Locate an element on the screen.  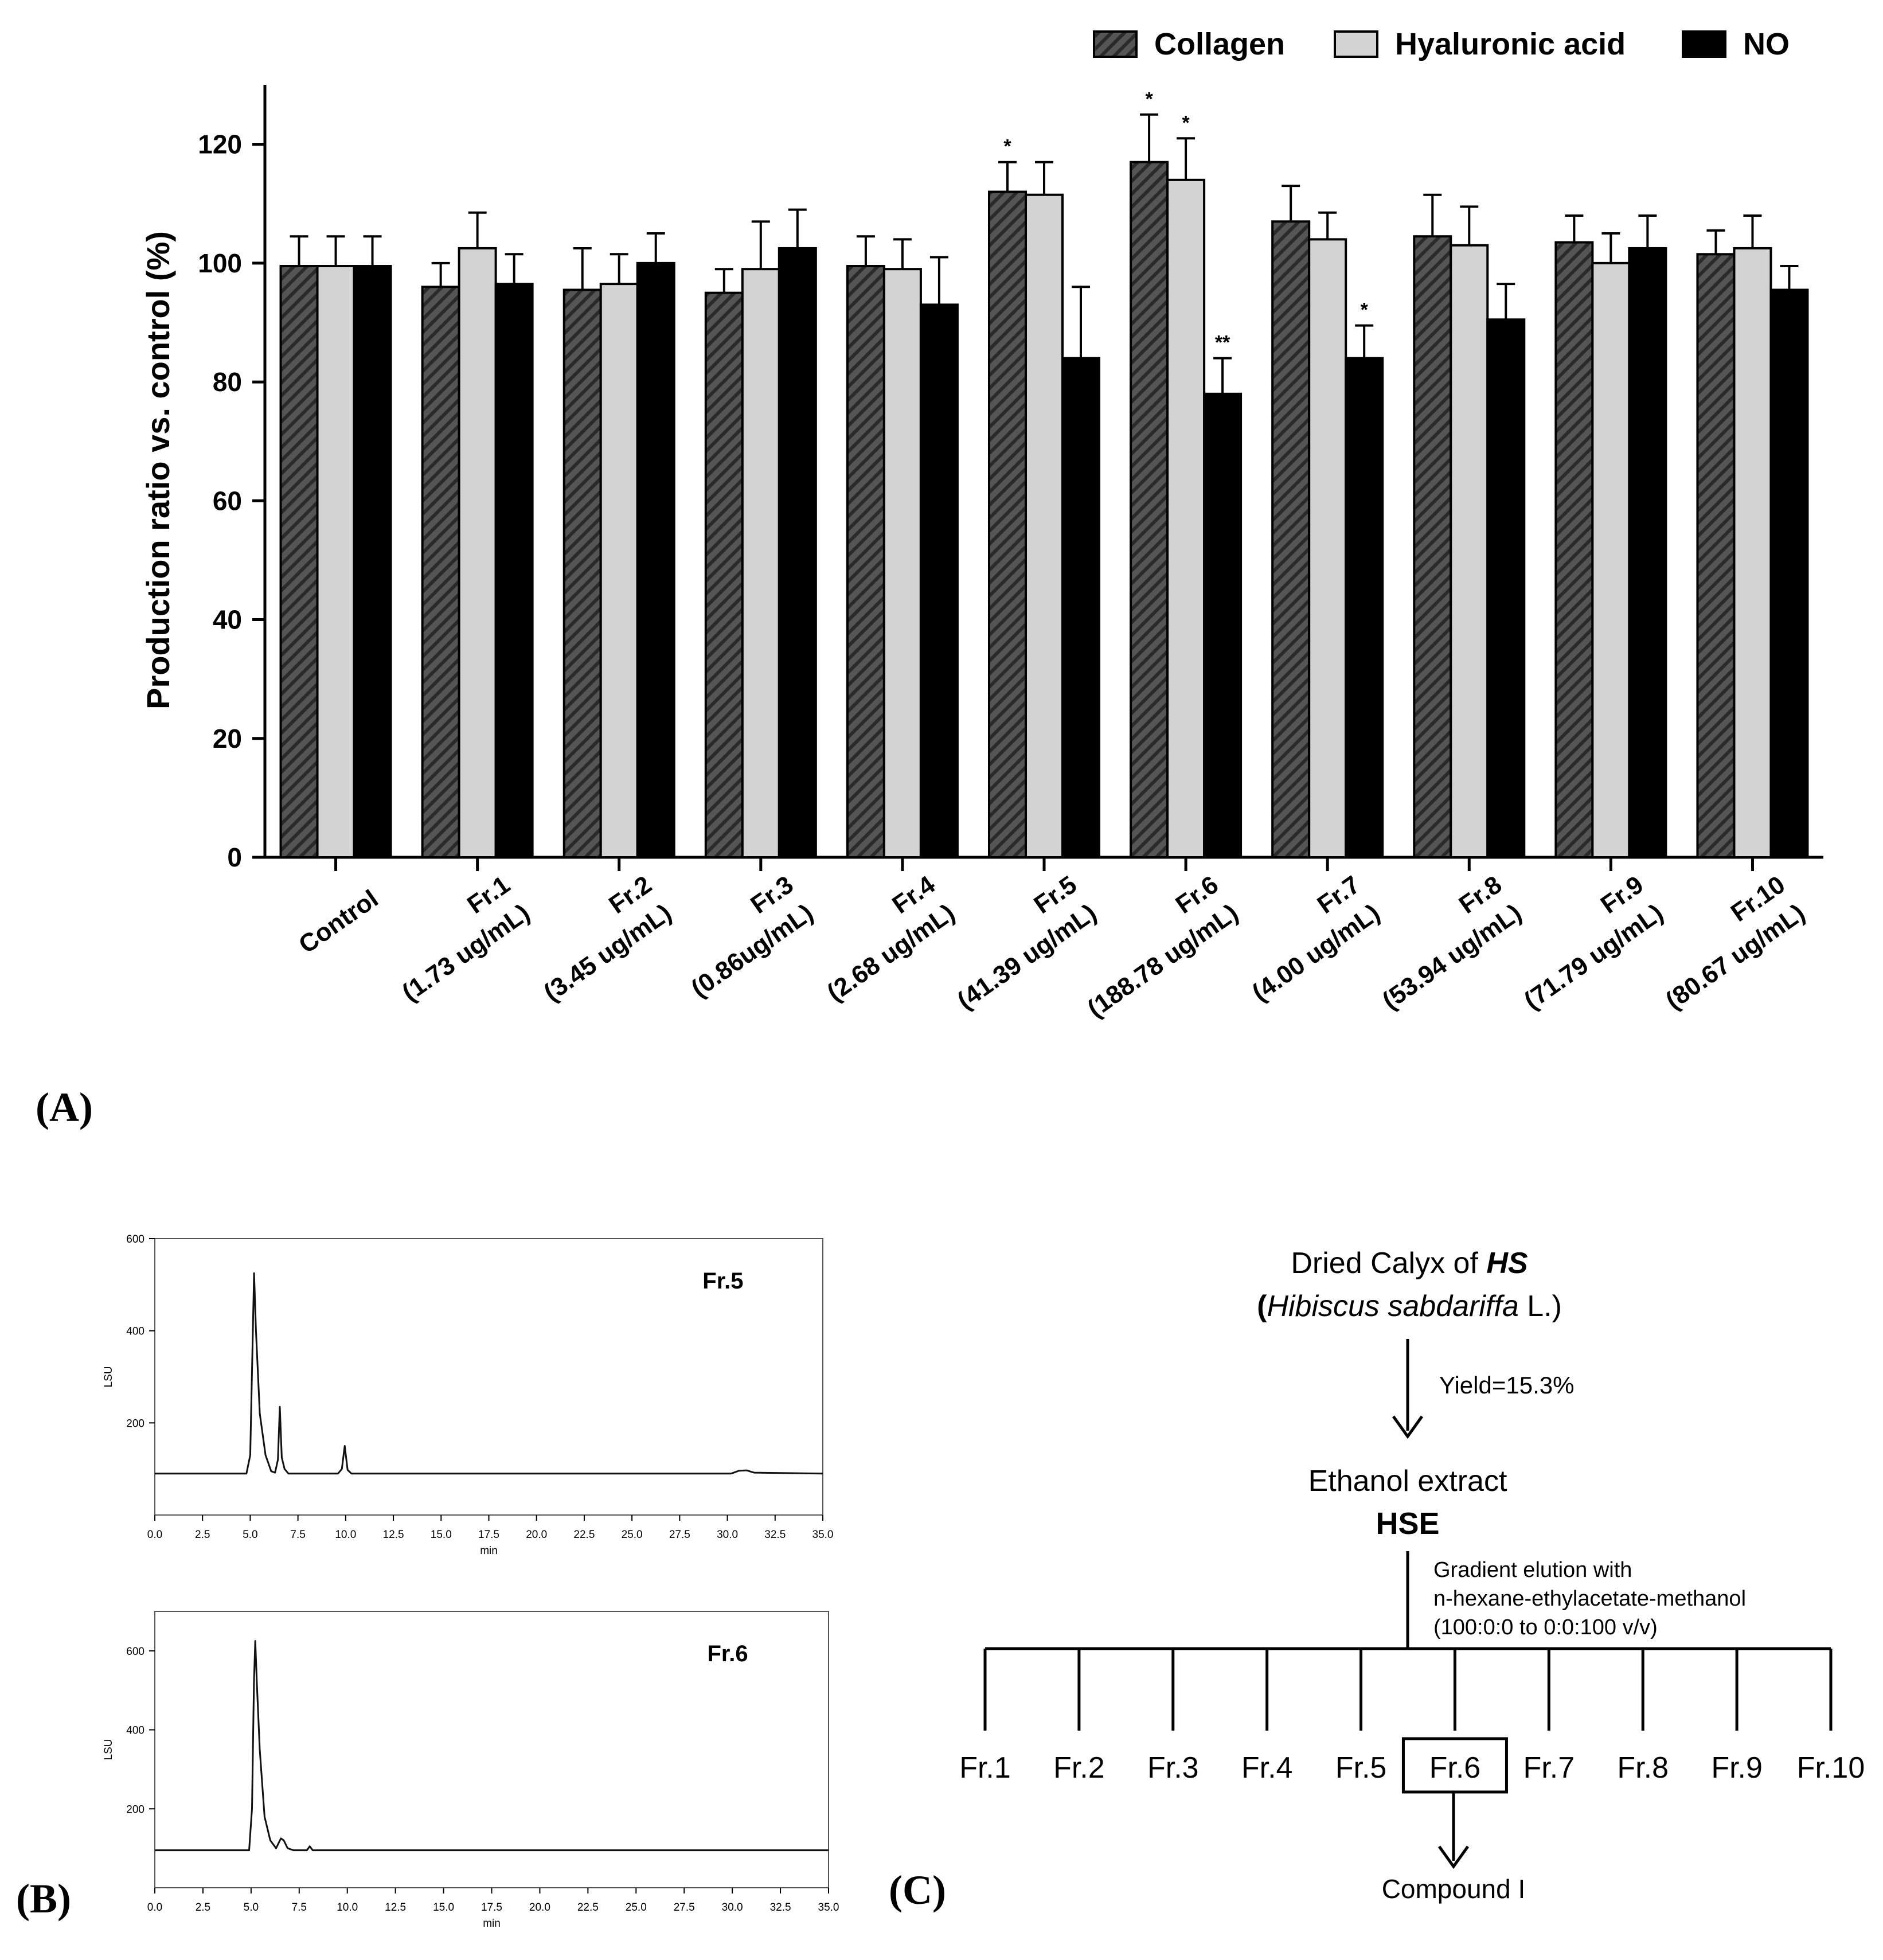
x-tick-label: Fr.5(41.39 ug/mL) is located at coordinates (1027, 942).